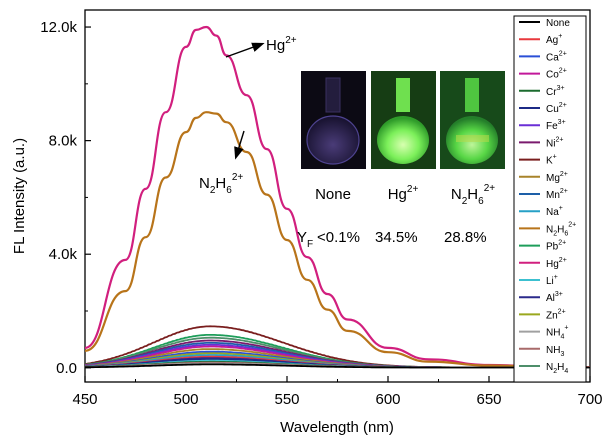 The width and height of the screenshot is (608, 439). Describe the element at coordinates (555, 91) in the screenshot. I see `legend-entry: Cr3+` at that location.